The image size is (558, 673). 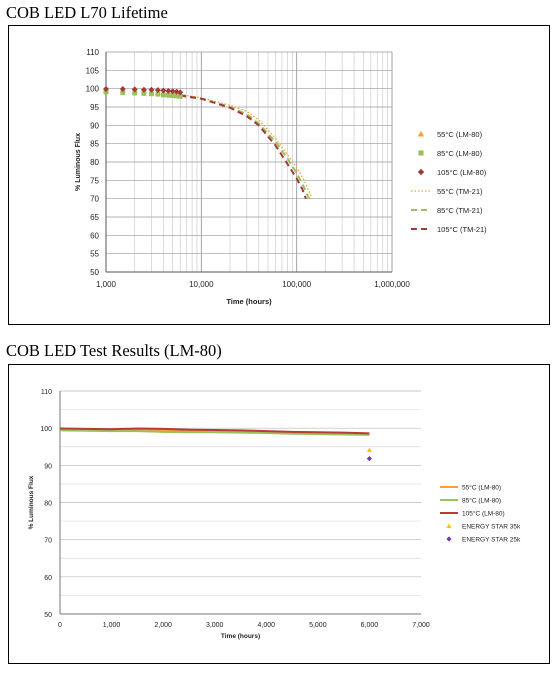 I want to click on legend-label-3: 55°C (TM-21), so click(x=460, y=191).